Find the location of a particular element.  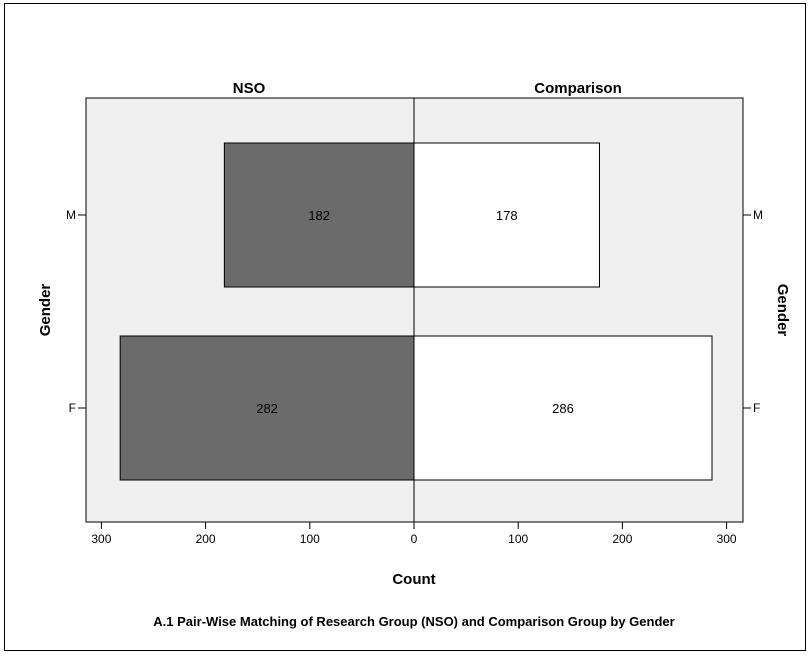

y-axis-title-right: Gender is located at coordinates (782, 310).